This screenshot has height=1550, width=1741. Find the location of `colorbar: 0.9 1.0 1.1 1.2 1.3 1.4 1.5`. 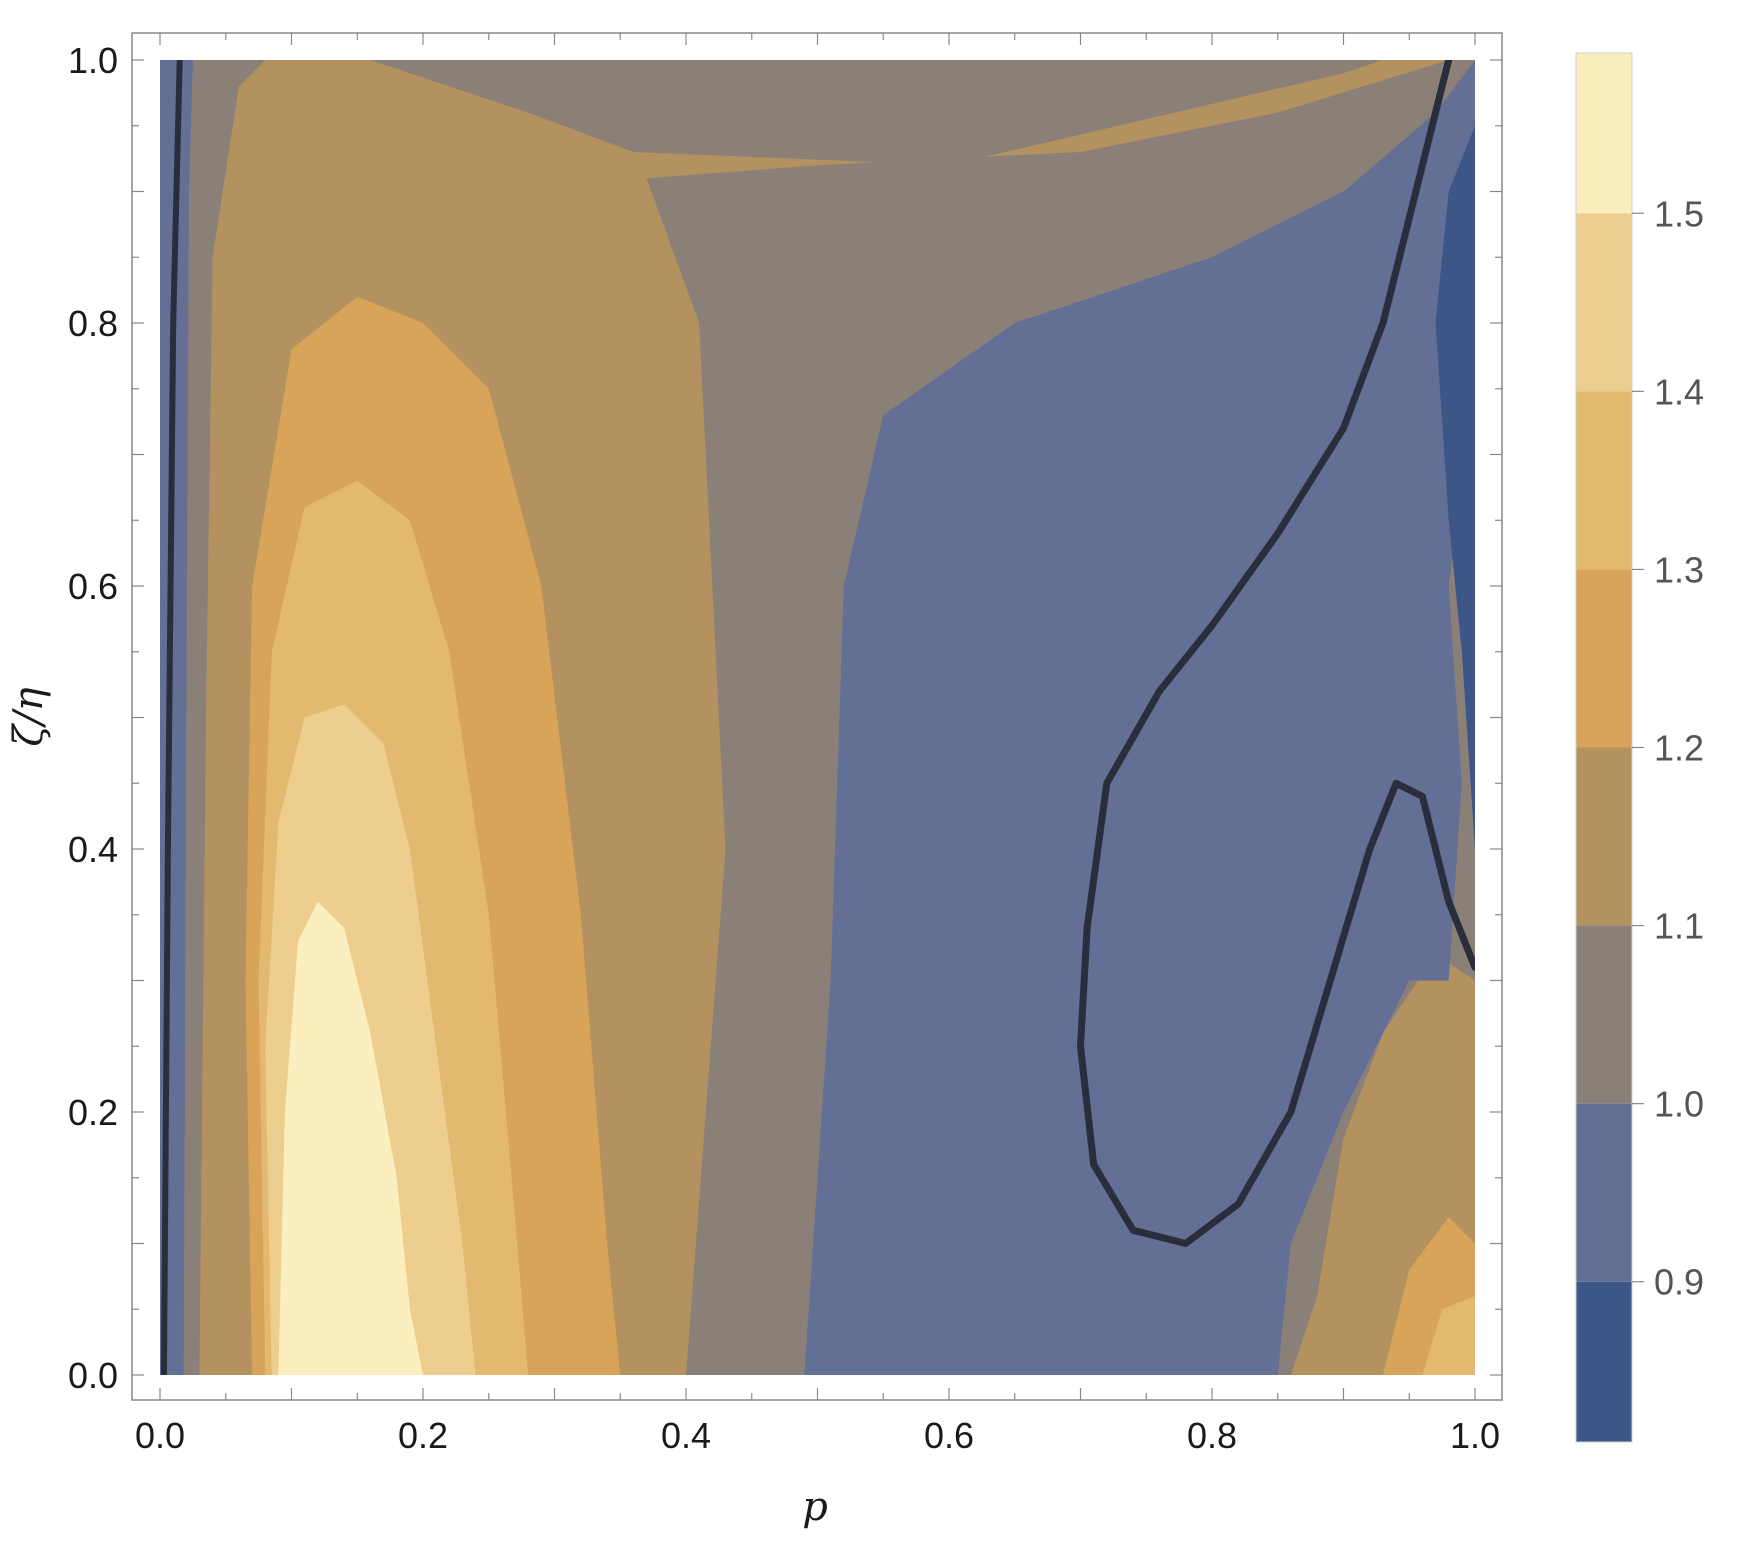

colorbar: 0.9 1.0 1.1 1.2 1.3 1.4 1.5 is located at coordinates (1639, 747).